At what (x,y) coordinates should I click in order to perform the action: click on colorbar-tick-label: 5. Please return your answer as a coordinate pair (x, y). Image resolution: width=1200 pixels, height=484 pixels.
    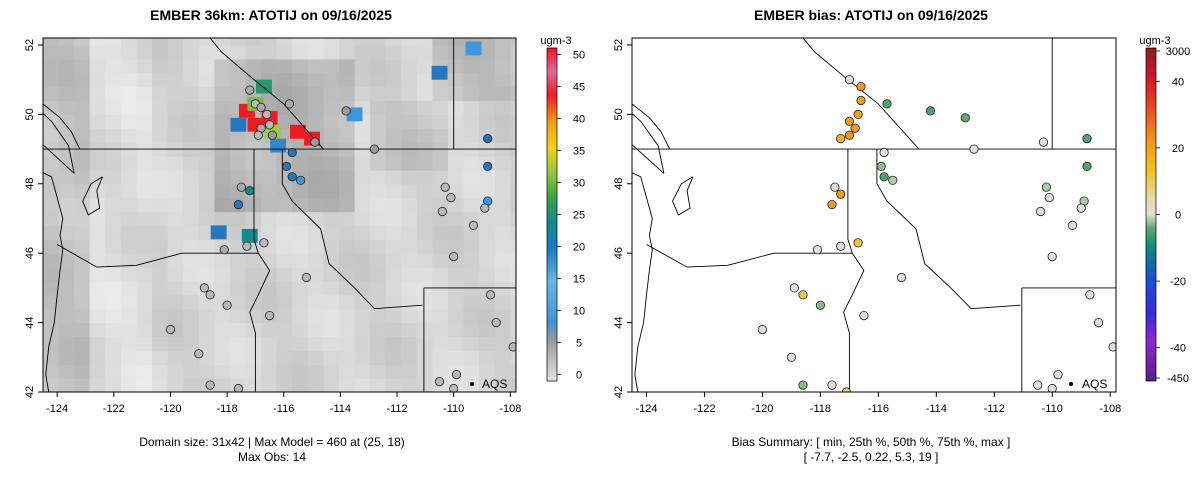
    Looking at the image, I should click on (579, 344).